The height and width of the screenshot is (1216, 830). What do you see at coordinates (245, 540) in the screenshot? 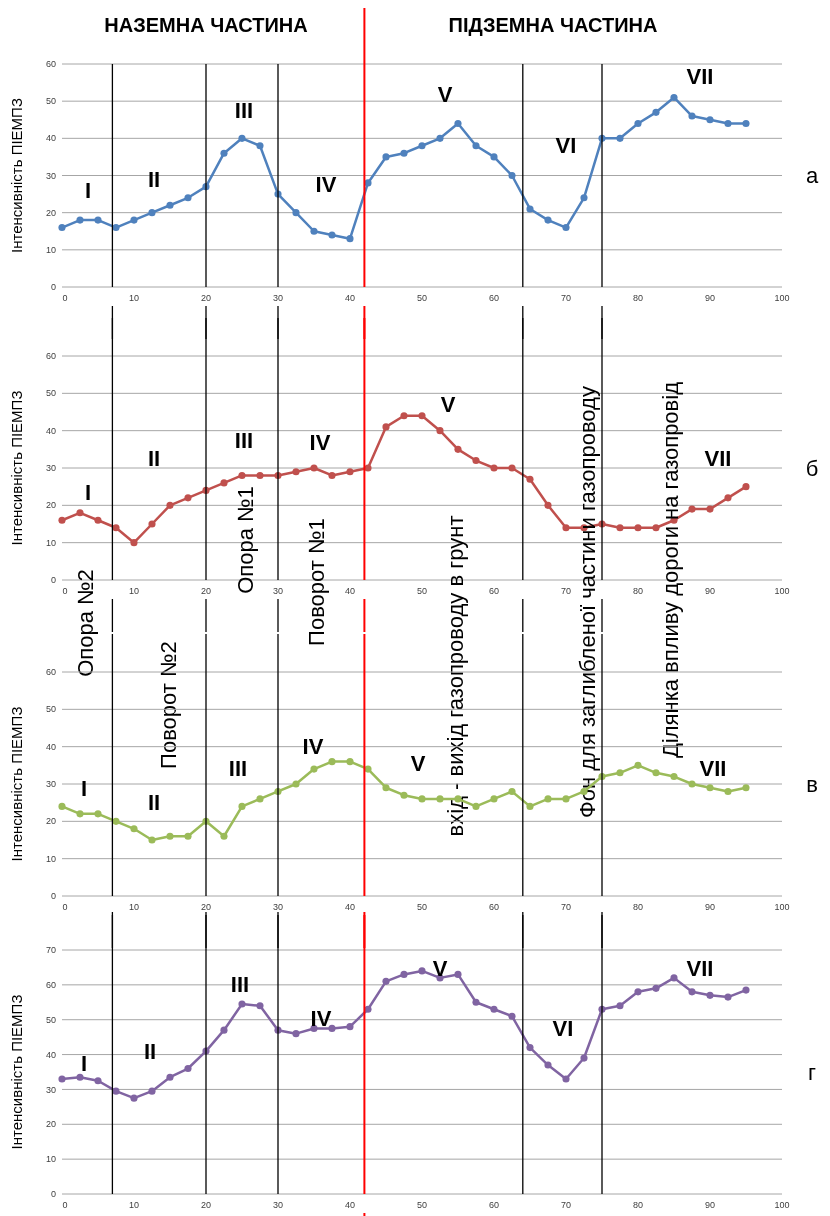
I see `annotation: Опора №1` at bounding box center [245, 540].